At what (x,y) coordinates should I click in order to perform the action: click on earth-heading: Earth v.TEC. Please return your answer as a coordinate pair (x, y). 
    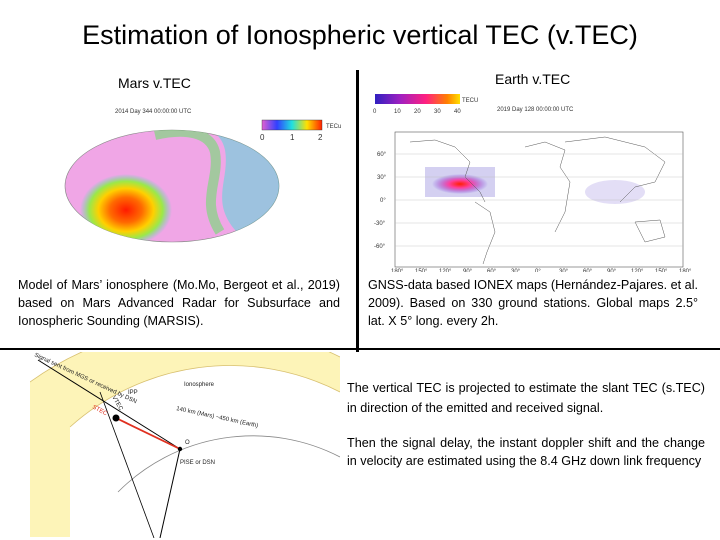
    Looking at the image, I should click on (533, 79).